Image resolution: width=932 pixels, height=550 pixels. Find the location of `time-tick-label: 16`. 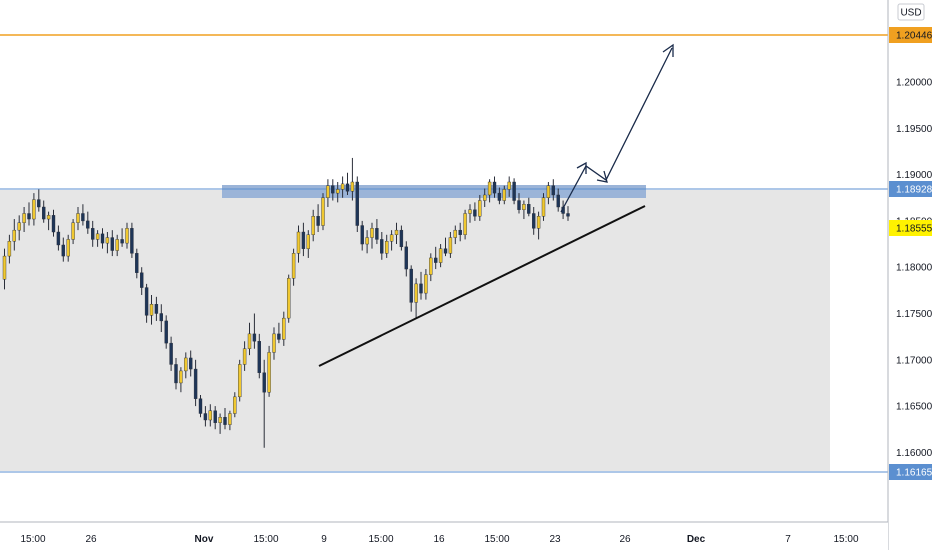

time-tick-label: 16 is located at coordinates (439, 539).